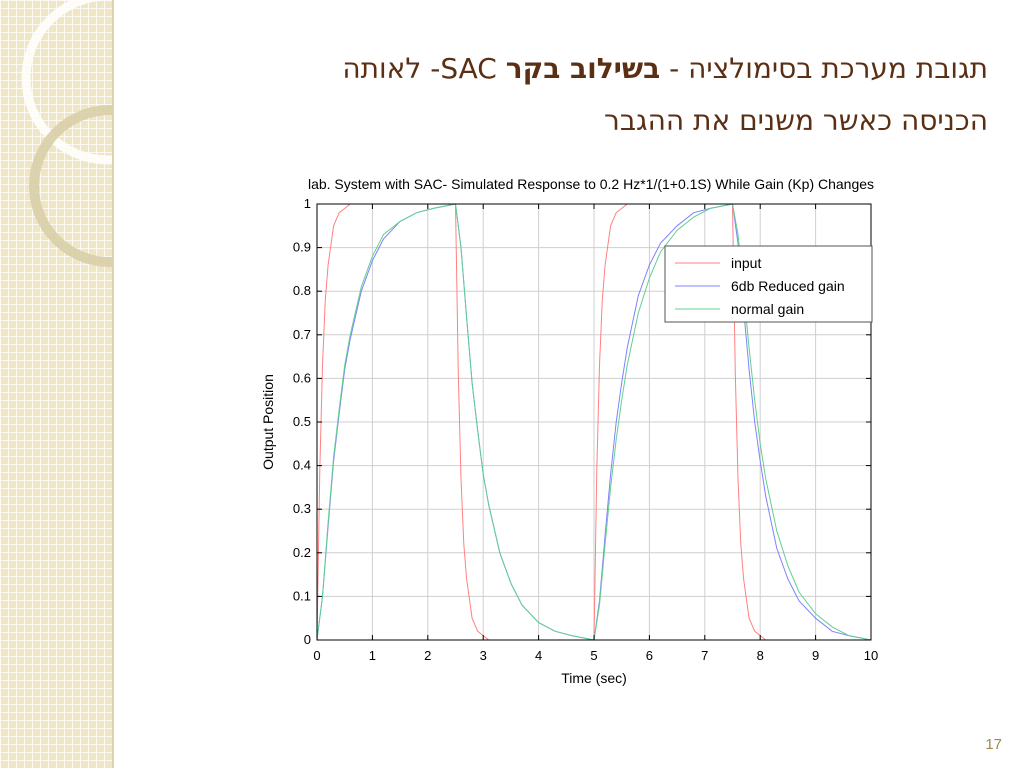 This screenshot has width=1024, height=768. What do you see at coordinates (427, 655) in the screenshot?
I see `x-tick-label: 2` at bounding box center [427, 655].